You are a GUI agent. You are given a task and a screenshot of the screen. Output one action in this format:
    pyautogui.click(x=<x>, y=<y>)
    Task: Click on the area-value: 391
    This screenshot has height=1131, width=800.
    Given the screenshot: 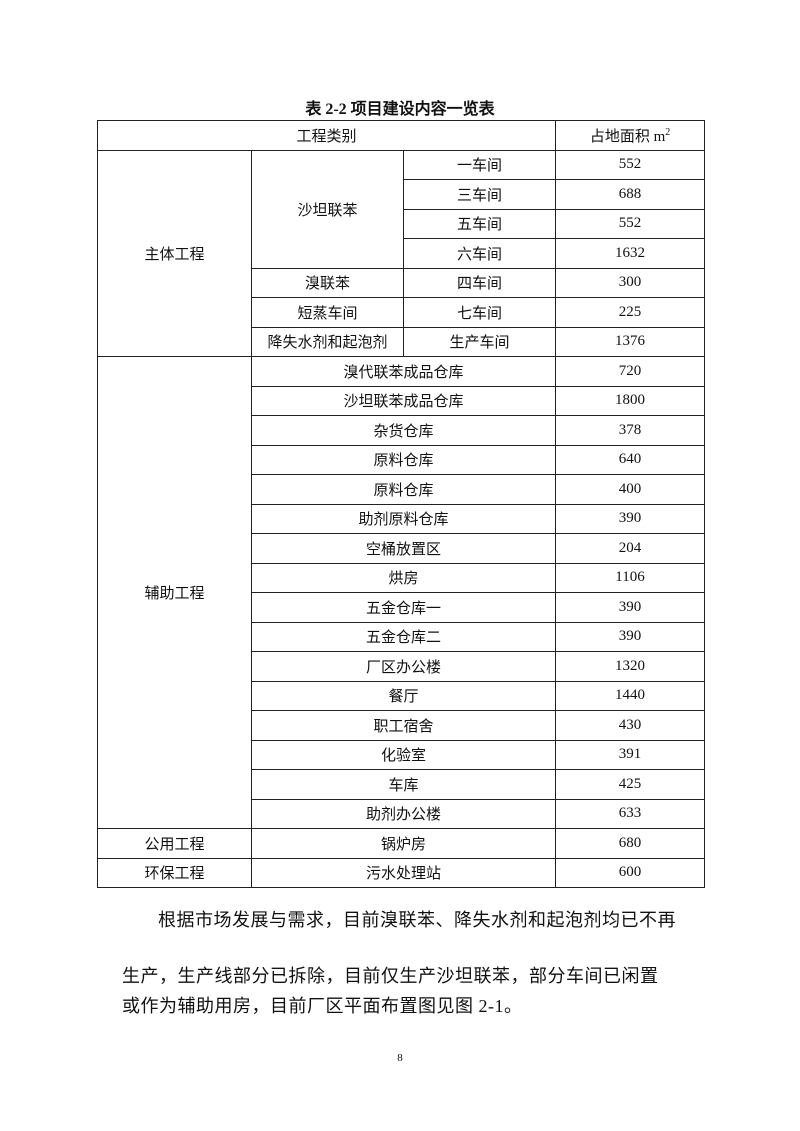 What is the action you would take?
    pyautogui.click(x=630, y=754)
    